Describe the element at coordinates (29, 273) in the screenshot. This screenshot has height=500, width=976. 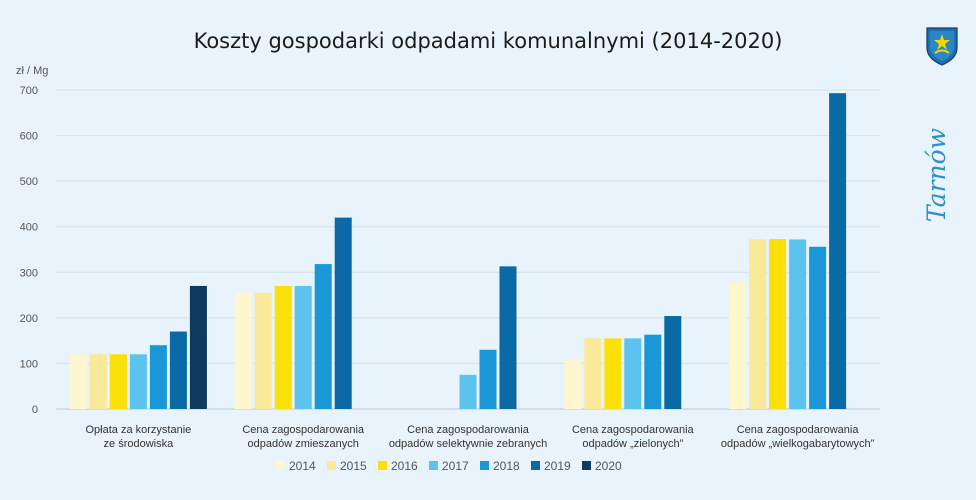
I see `y-tick-label: 300` at that location.